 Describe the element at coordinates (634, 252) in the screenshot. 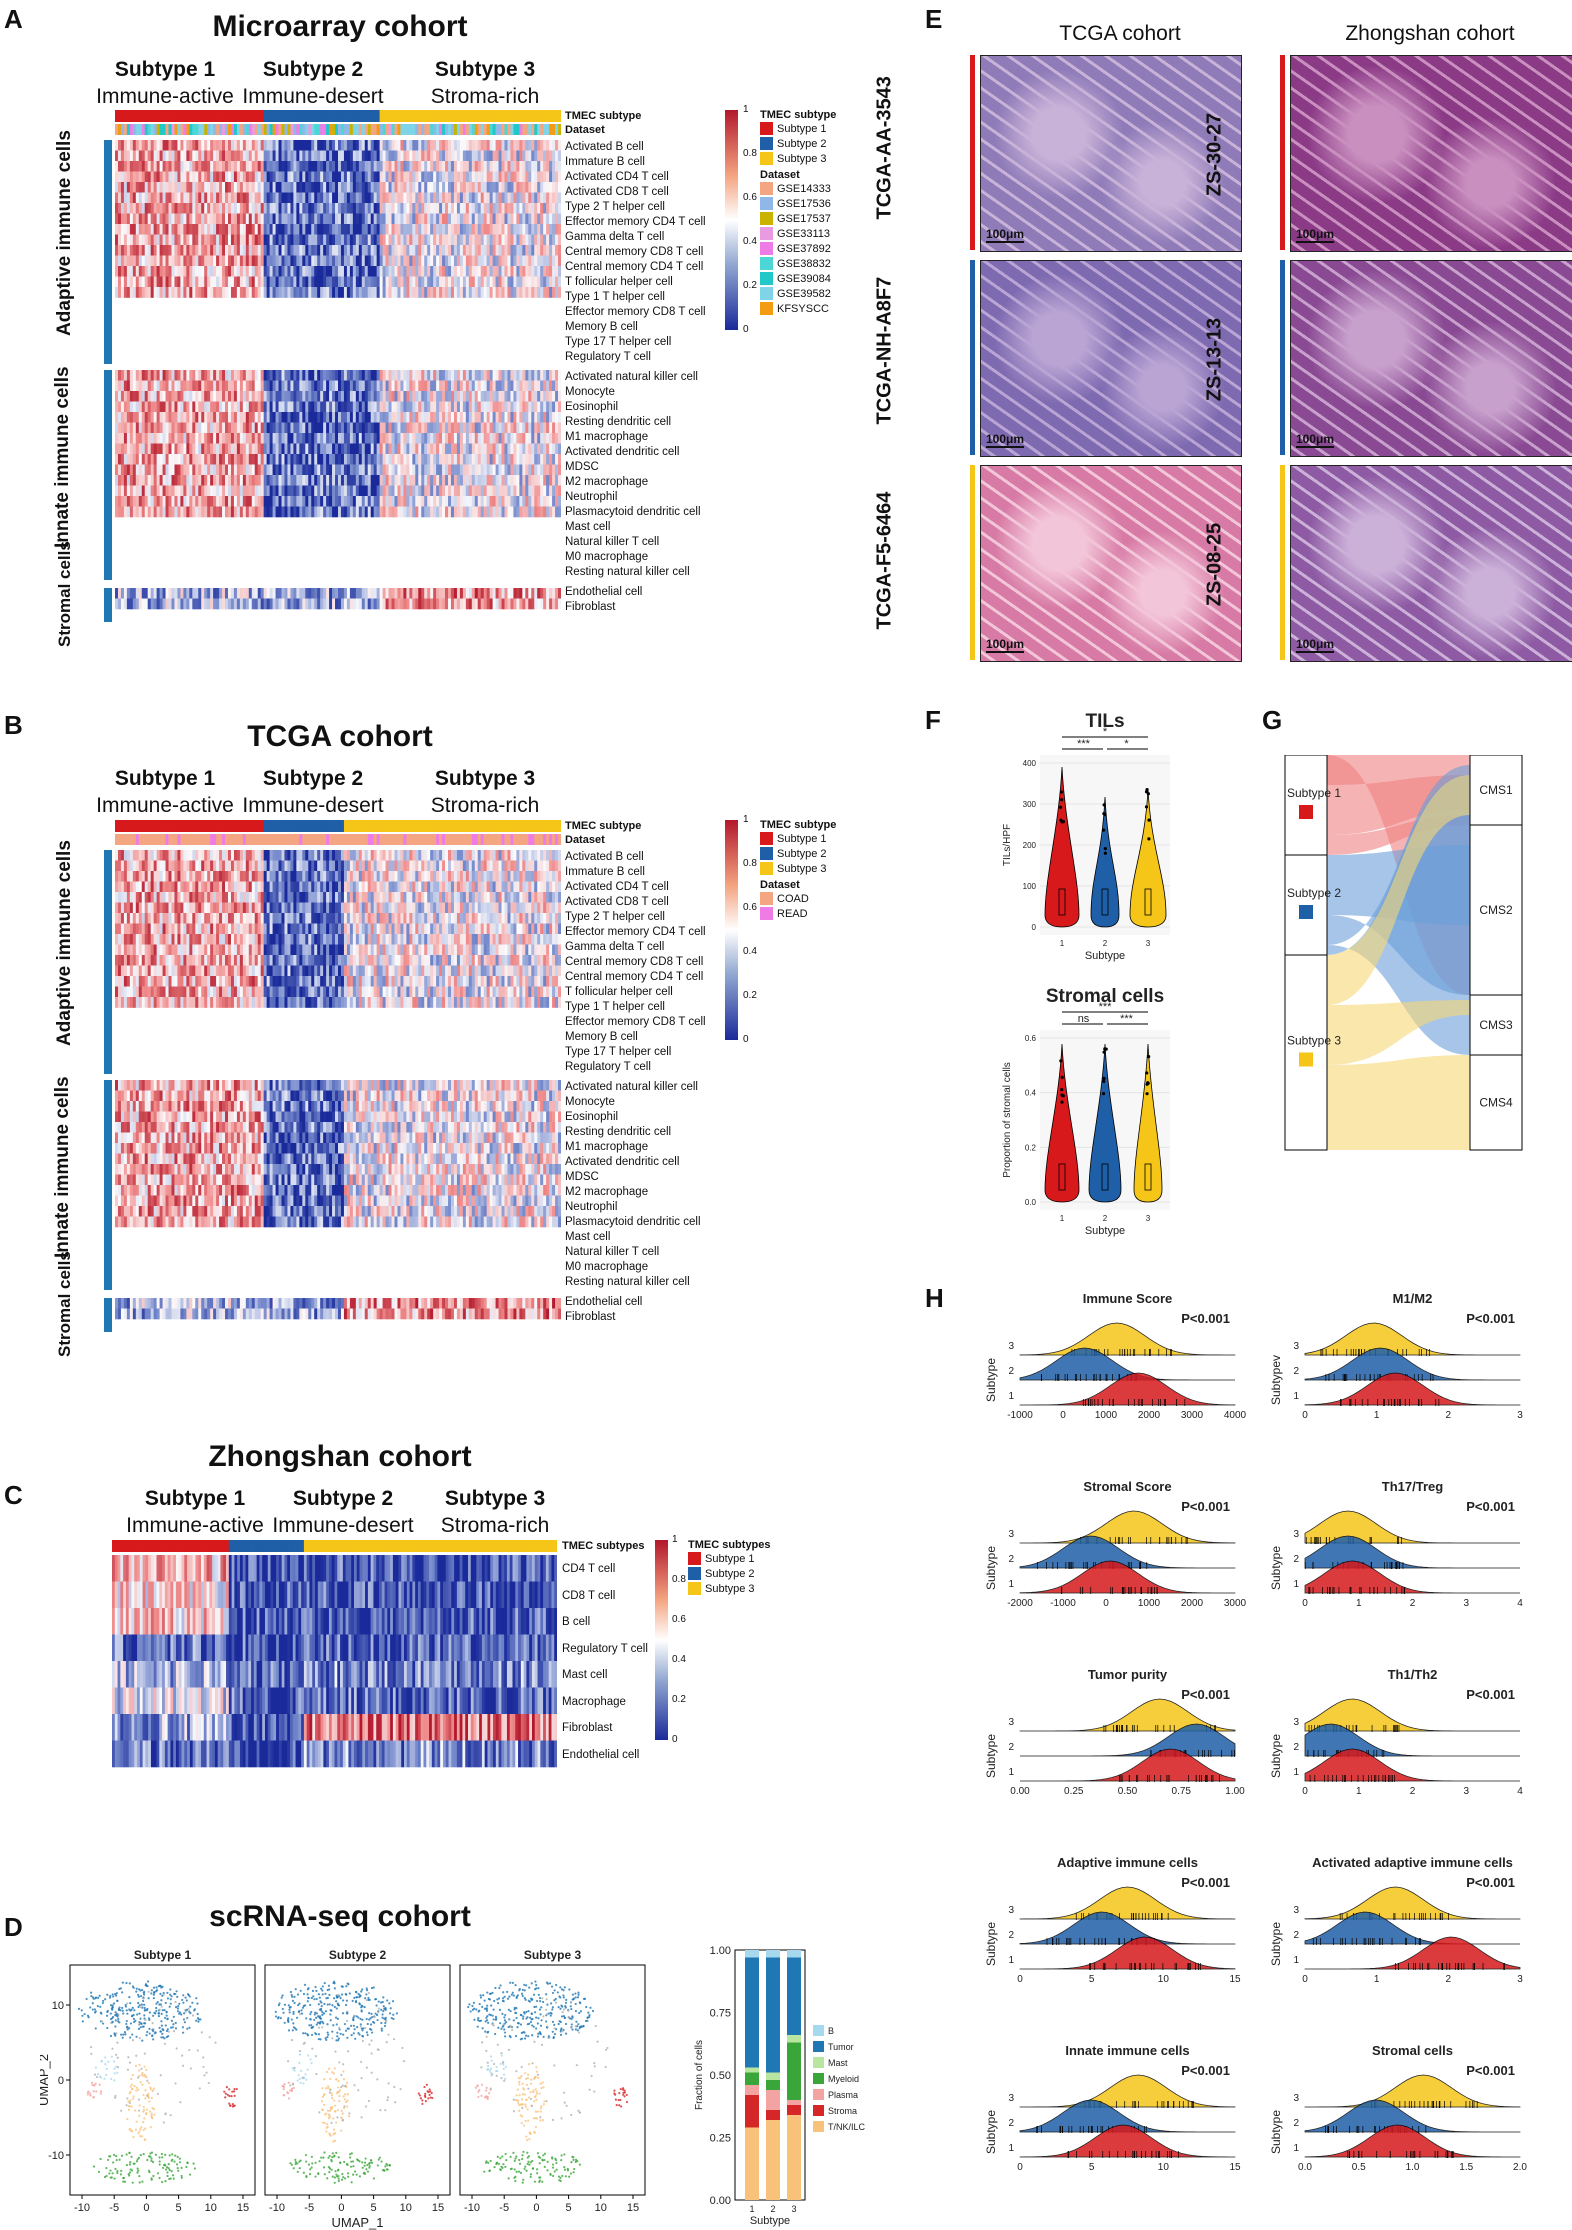

I see `heatmap-row-label: Central memory CD8 T cell` at that location.